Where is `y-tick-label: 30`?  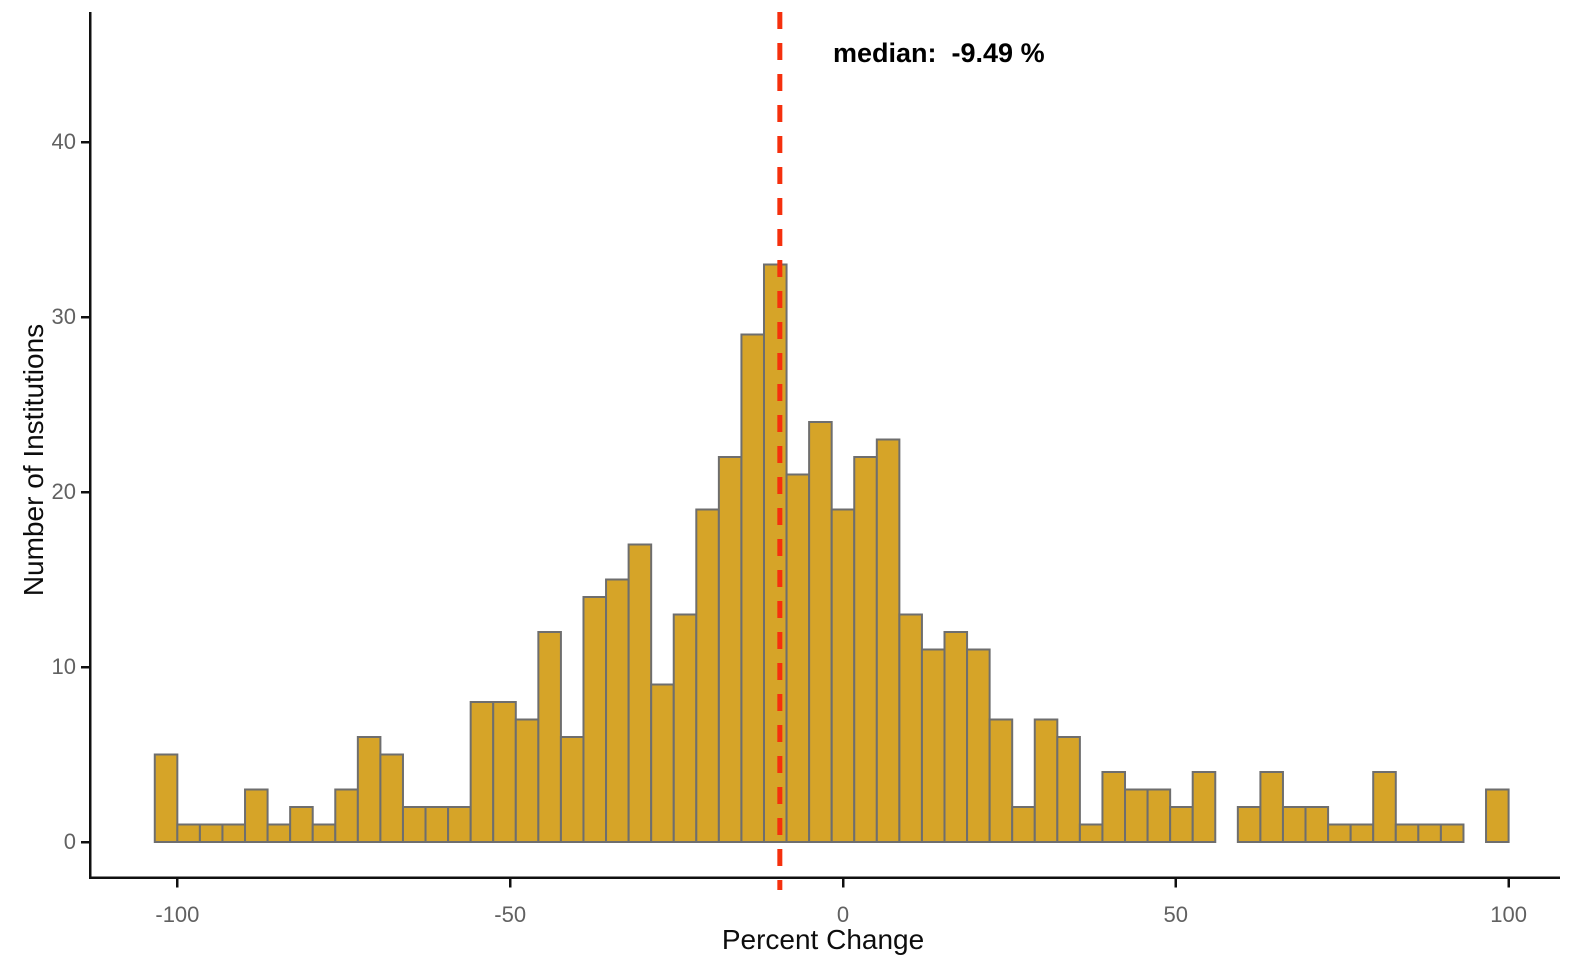
y-tick-label: 30 is located at coordinates (63, 316).